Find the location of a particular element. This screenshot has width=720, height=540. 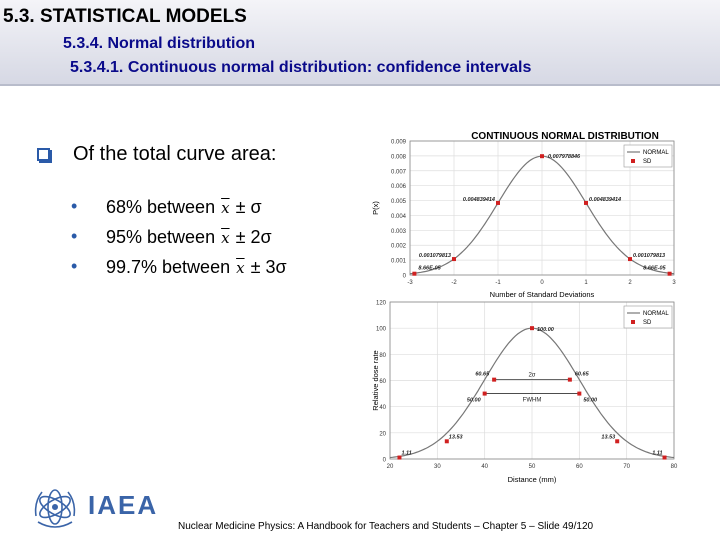

x-tick-label: 20 is located at coordinates (390, 467).